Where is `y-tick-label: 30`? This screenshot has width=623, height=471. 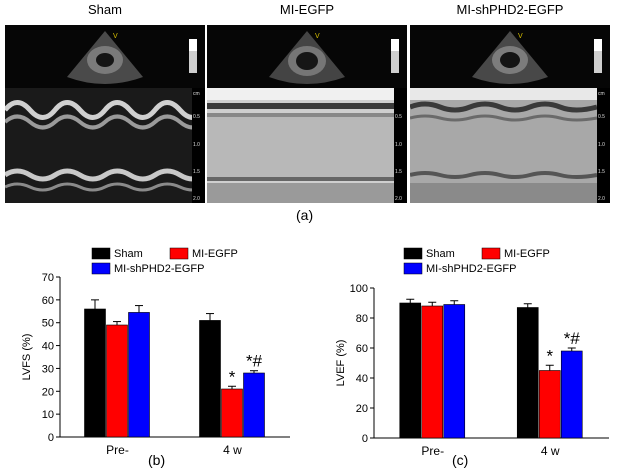
y-tick-label: 30 is located at coordinates (48, 369).